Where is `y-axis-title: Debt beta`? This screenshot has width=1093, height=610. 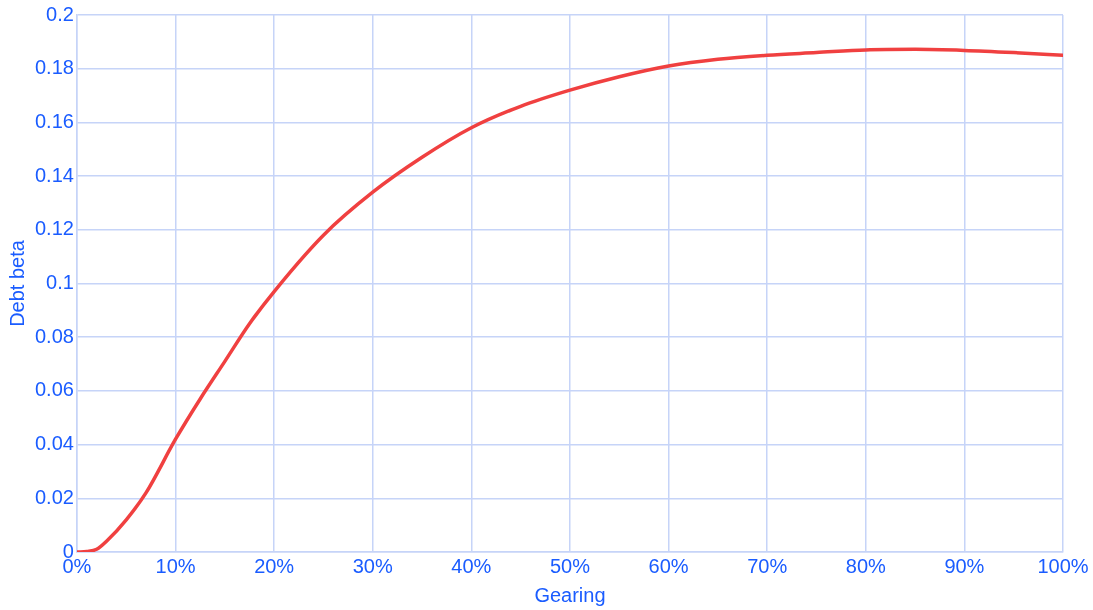
y-axis-title: Debt beta is located at coordinates (16, 283).